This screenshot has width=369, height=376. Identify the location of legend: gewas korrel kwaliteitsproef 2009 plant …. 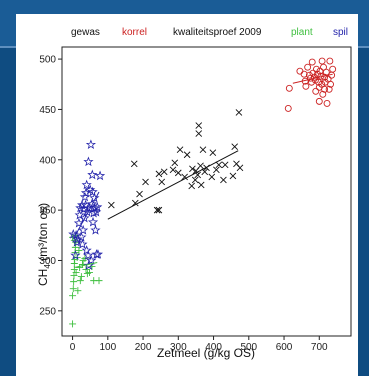
(209, 32).